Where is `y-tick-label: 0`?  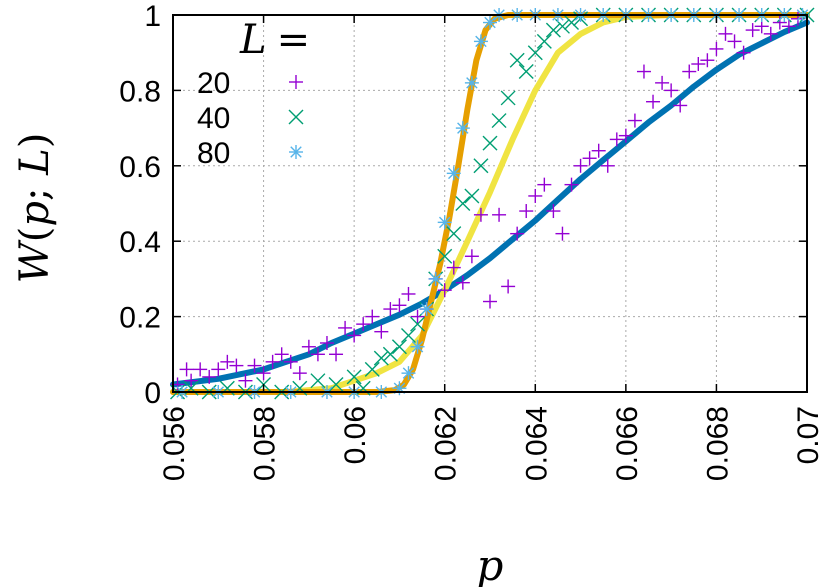 y-tick-label: 0 is located at coordinates (152, 393).